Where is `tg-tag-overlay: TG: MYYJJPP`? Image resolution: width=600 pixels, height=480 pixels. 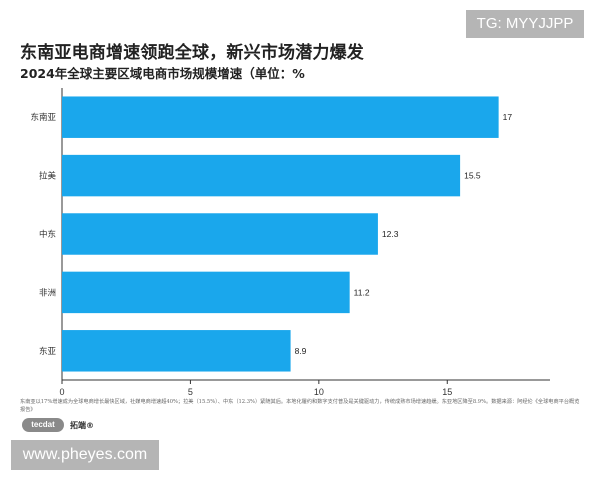 tg-tag-overlay: TG: MYYJJPP is located at coordinates (525, 24).